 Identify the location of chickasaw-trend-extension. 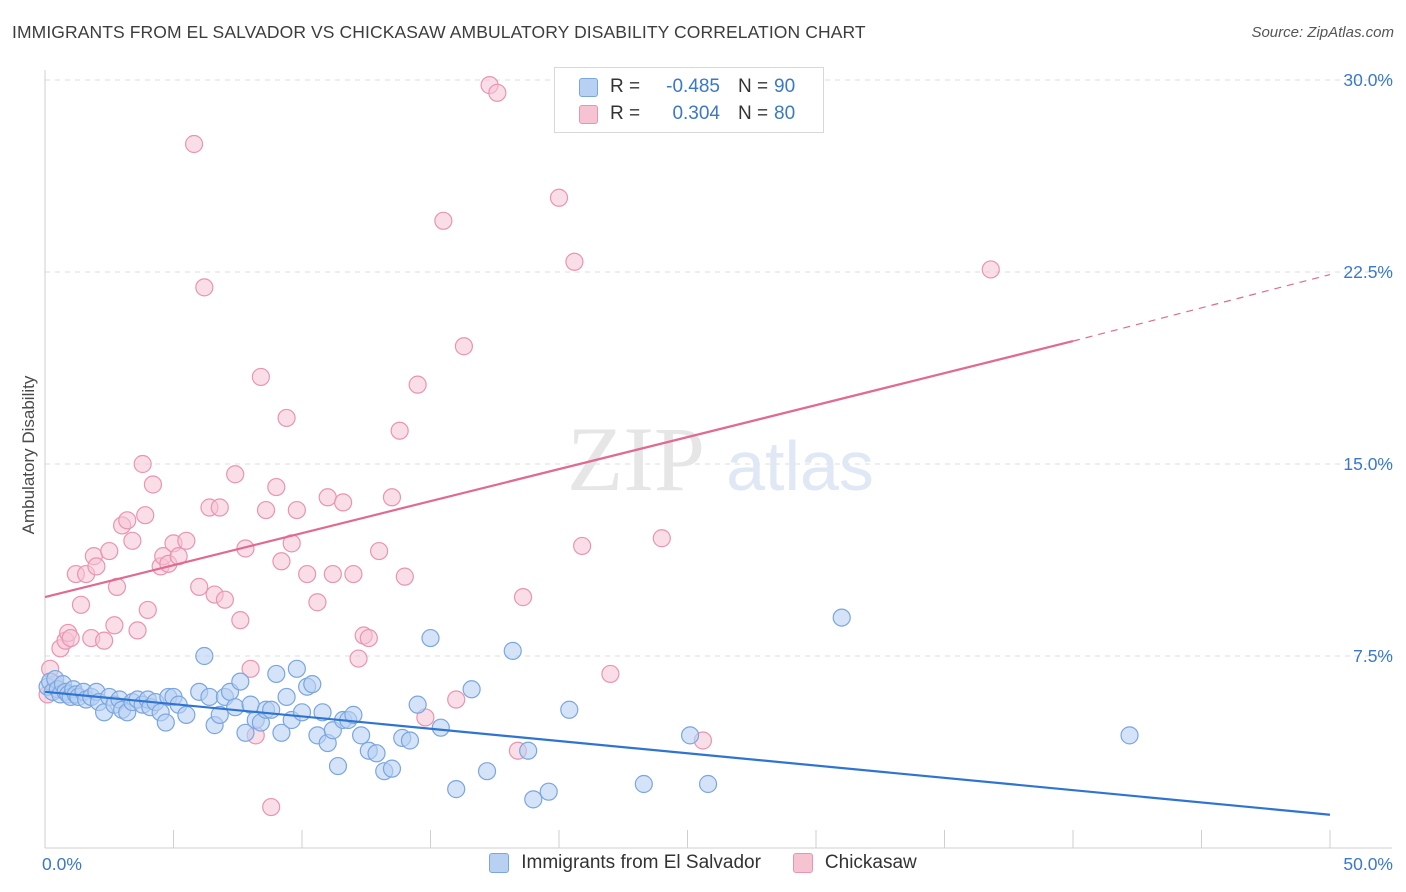
(1201, 307).